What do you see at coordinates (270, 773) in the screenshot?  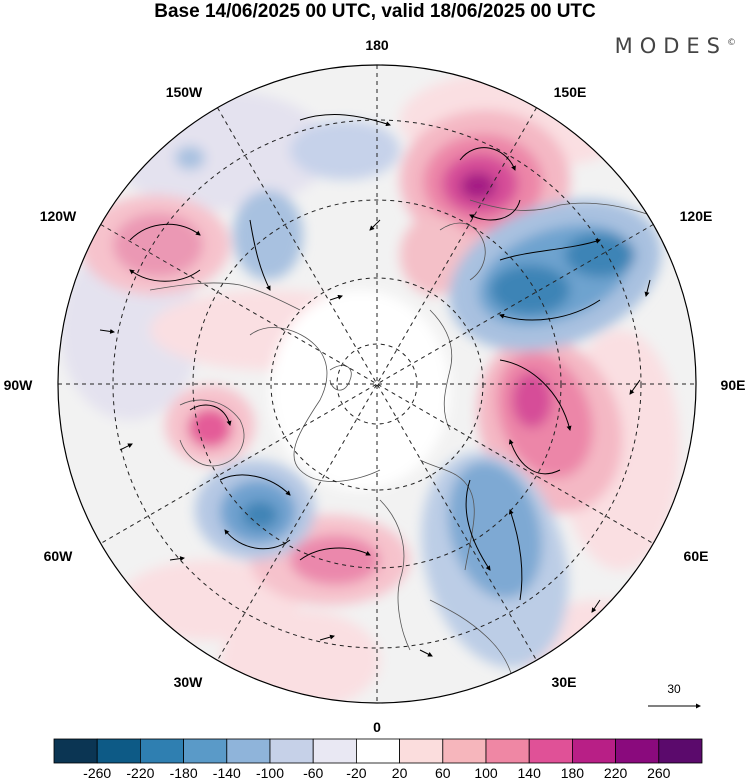 I see `colorbar-tick-label: -100` at bounding box center [270, 773].